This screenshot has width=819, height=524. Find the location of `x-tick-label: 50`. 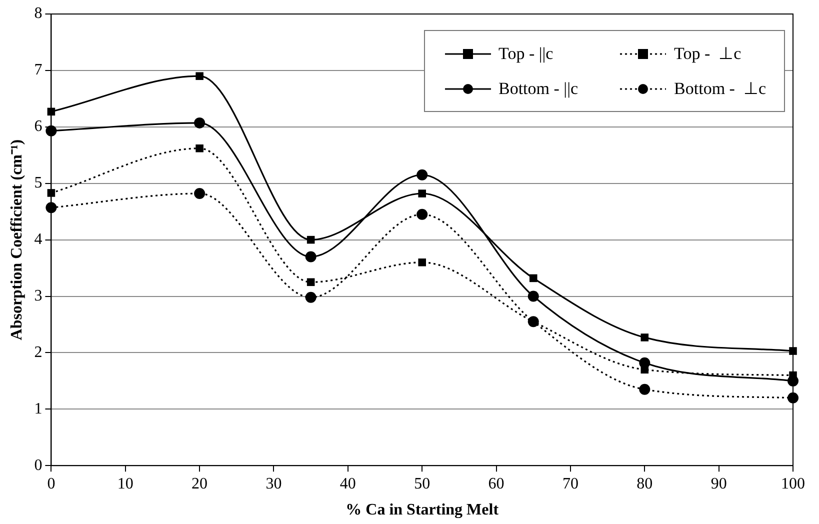

x-tick-label: 50 is located at coordinates (422, 483).